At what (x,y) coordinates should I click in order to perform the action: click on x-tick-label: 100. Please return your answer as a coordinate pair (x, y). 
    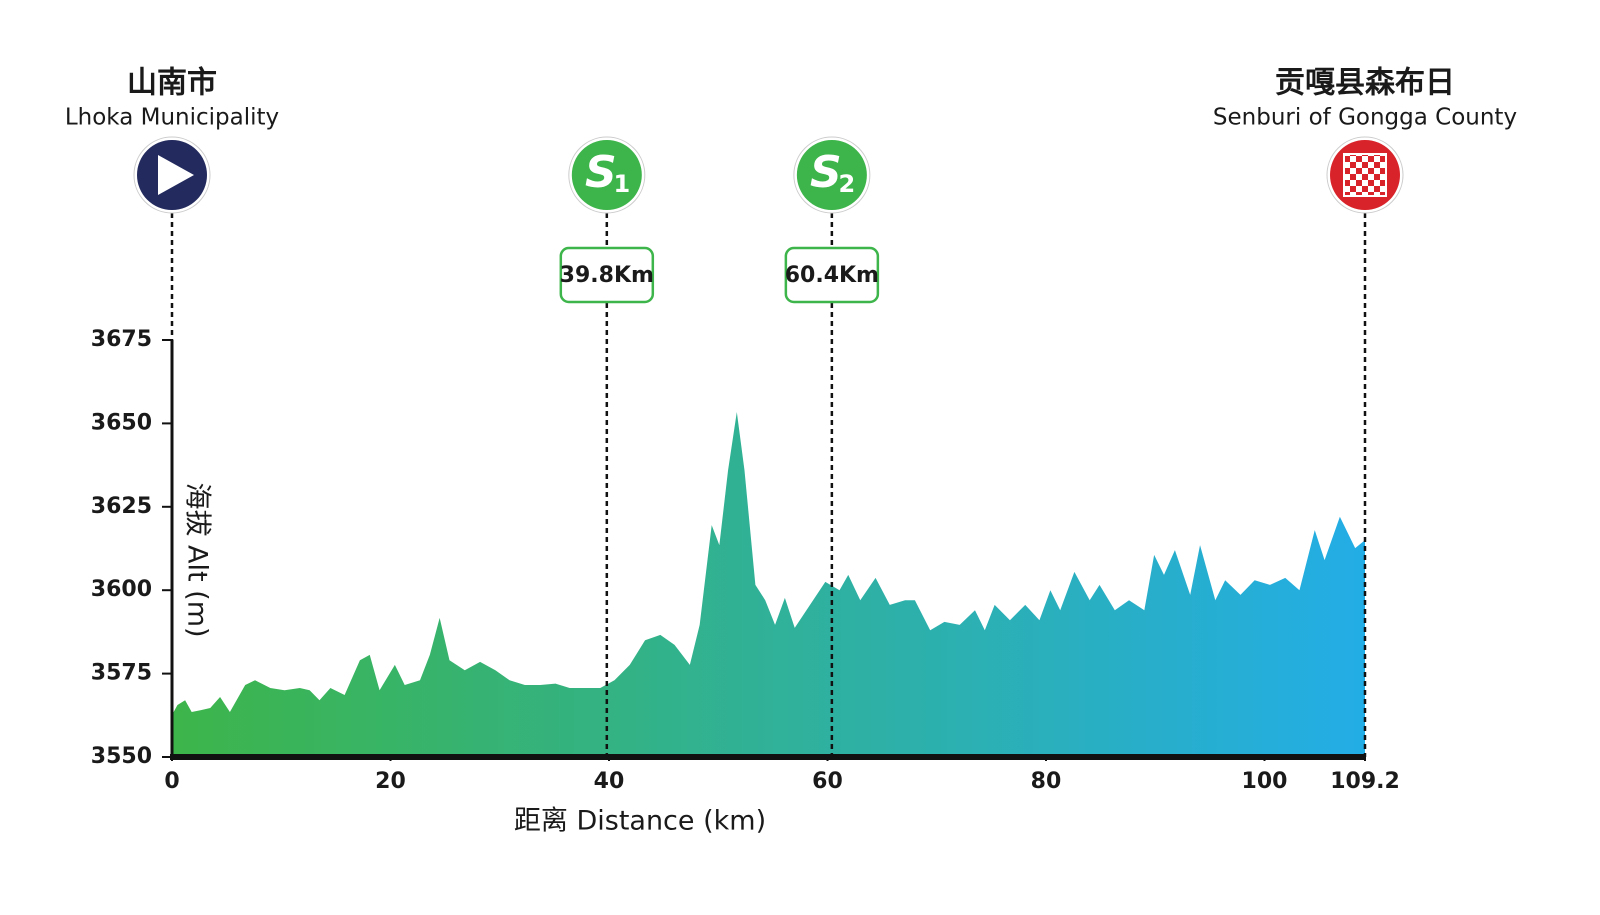
    Looking at the image, I should click on (1265, 781).